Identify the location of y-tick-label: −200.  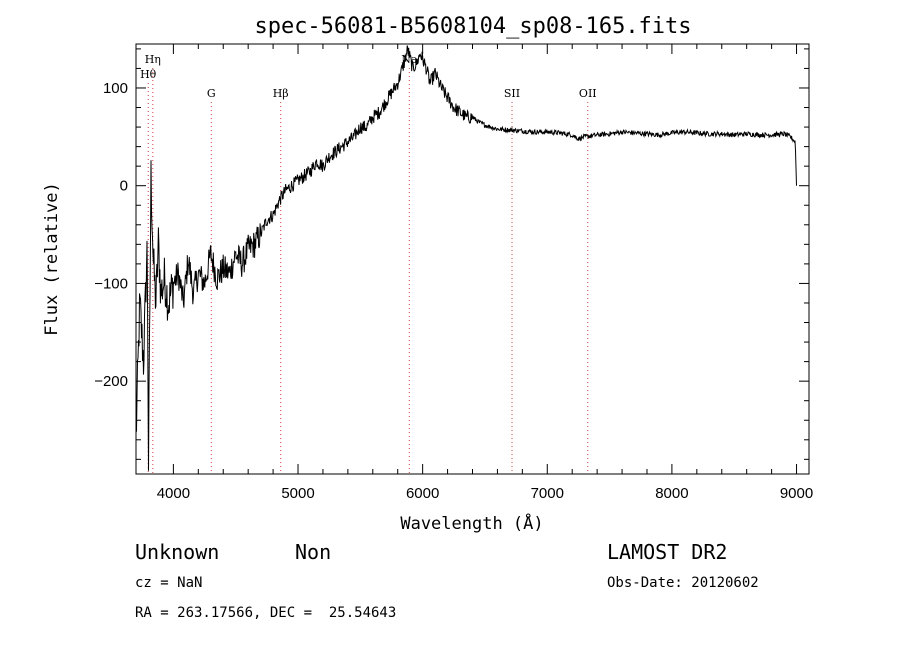
(111, 381).